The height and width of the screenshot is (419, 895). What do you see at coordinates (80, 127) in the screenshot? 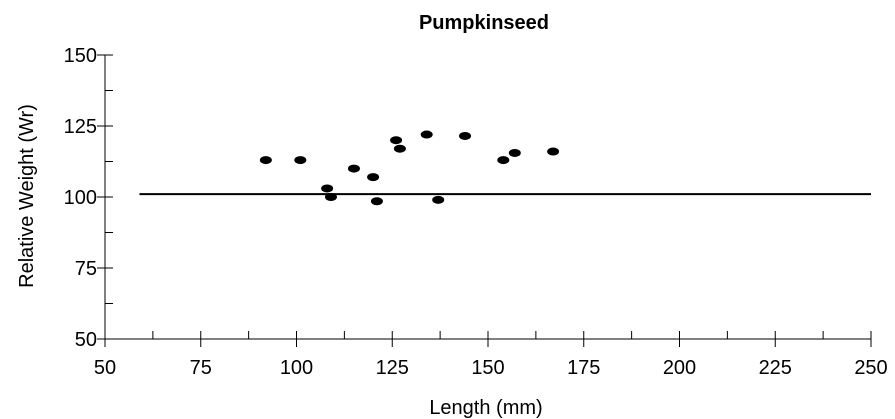
I see `y-tick-label: 125` at bounding box center [80, 127].